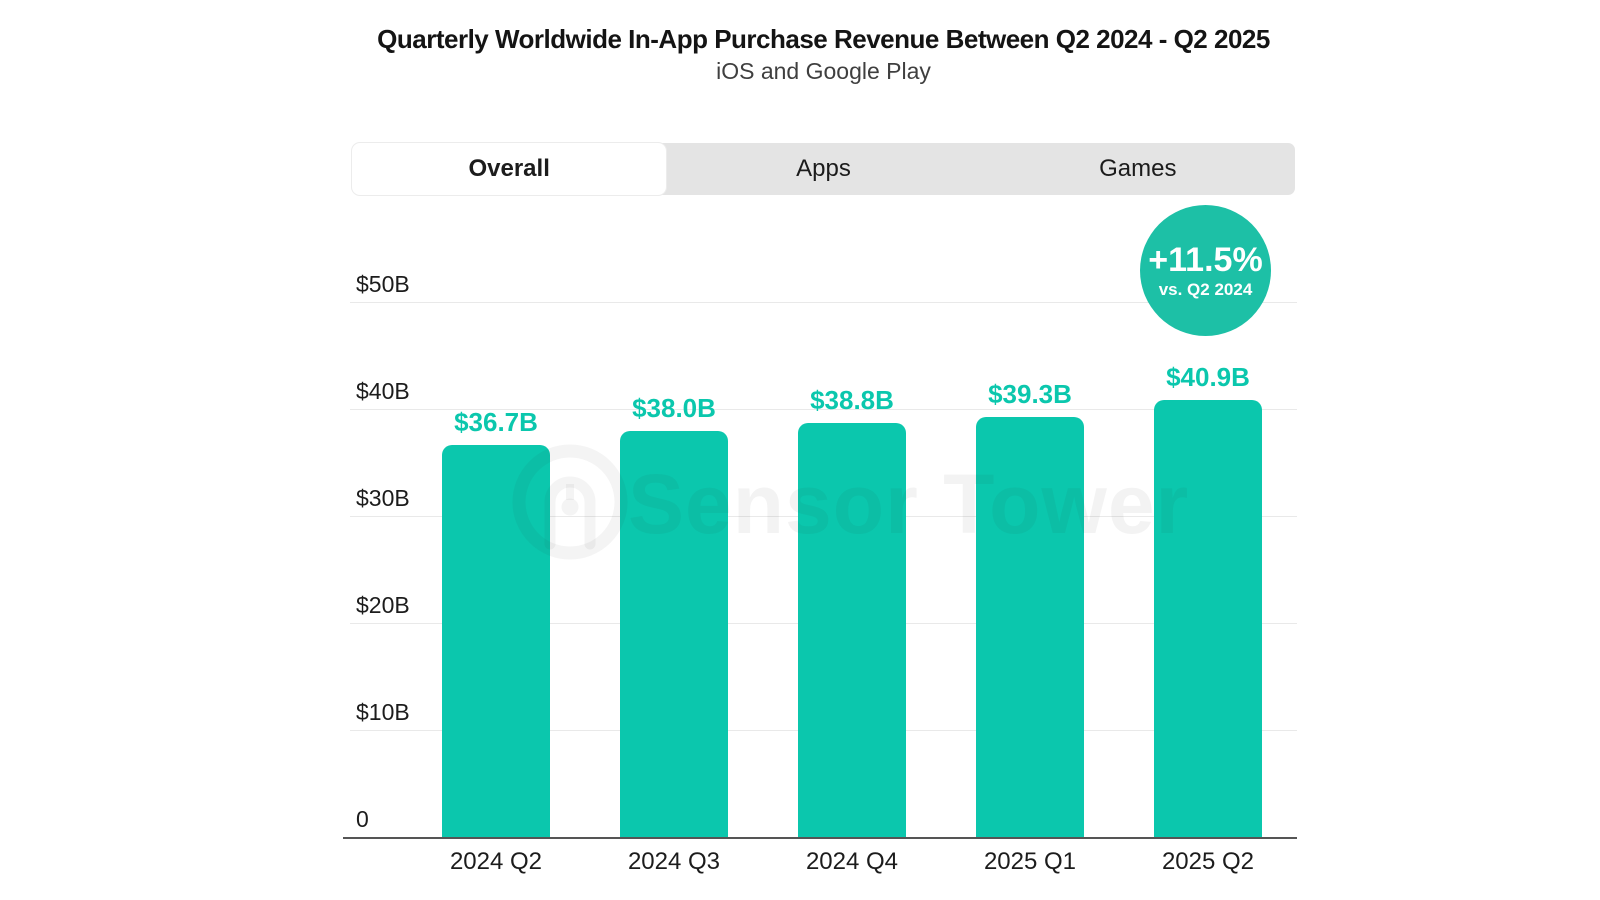  What do you see at coordinates (1138, 168) in the screenshot?
I see `tab-games: Games` at bounding box center [1138, 168].